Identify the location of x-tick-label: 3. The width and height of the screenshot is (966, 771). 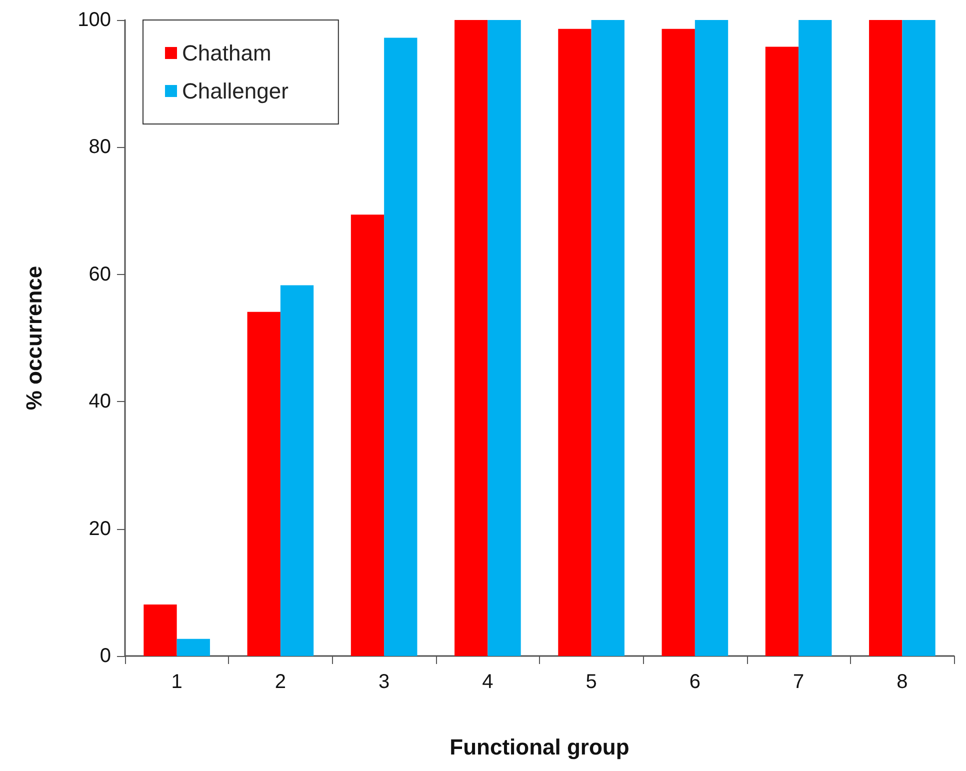
(384, 682).